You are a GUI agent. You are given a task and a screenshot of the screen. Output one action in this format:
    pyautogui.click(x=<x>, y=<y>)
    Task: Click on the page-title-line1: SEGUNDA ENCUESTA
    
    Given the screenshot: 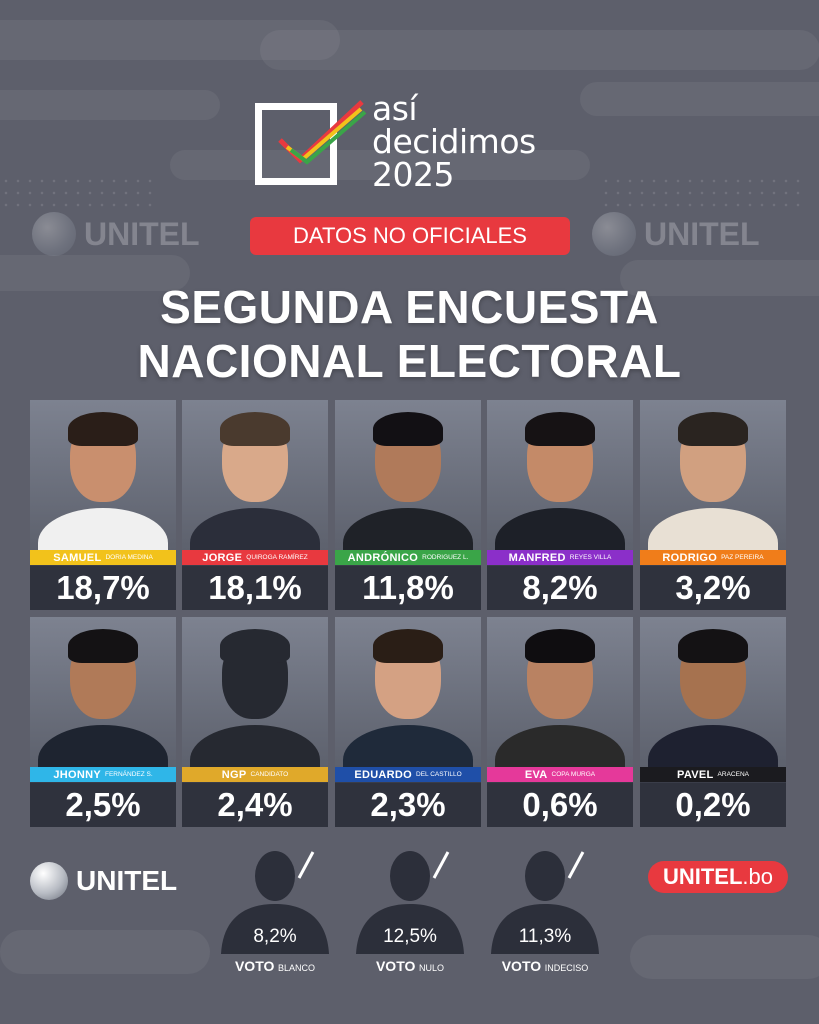 What is the action you would take?
    pyautogui.click(x=409, y=307)
    